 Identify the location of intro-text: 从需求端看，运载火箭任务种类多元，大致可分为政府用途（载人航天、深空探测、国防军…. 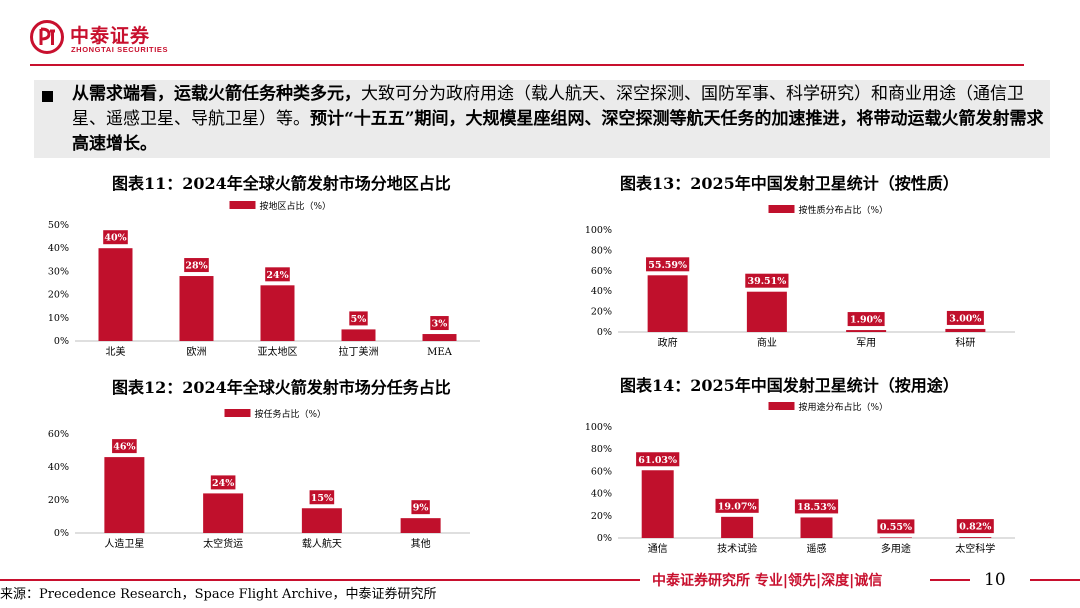
(561, 119).